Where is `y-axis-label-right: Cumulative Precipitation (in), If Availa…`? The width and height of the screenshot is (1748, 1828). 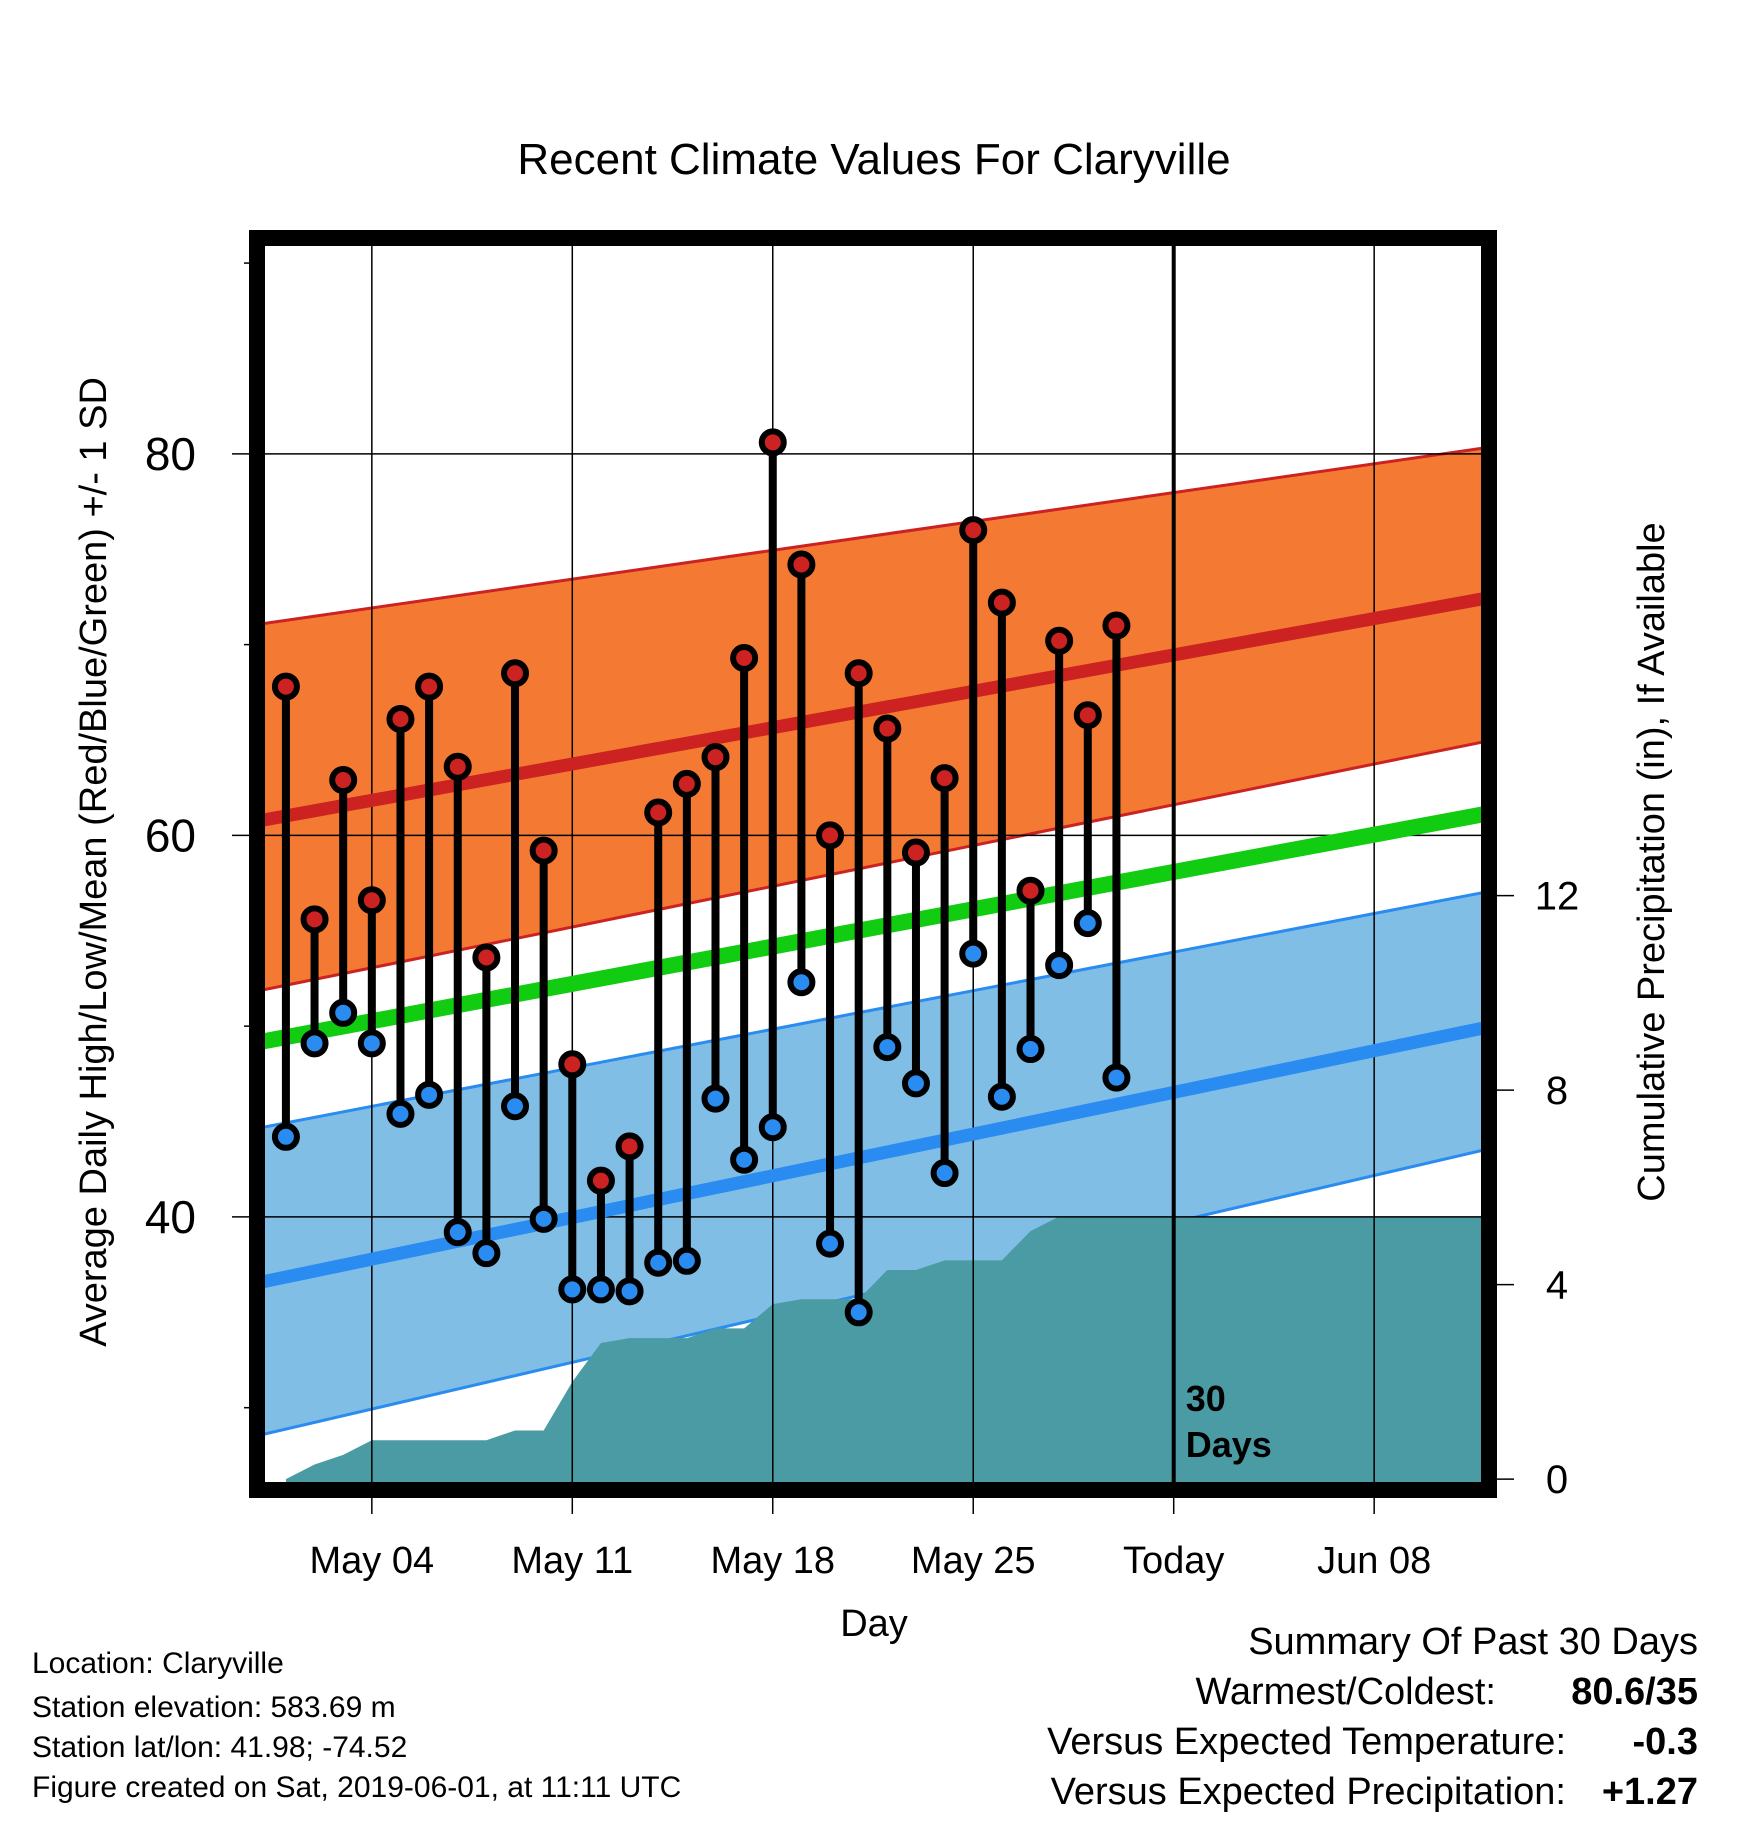
y-axis-label-right: Cumulative Precipitation (in), If Availa… is located at coordinates (1652, 861).